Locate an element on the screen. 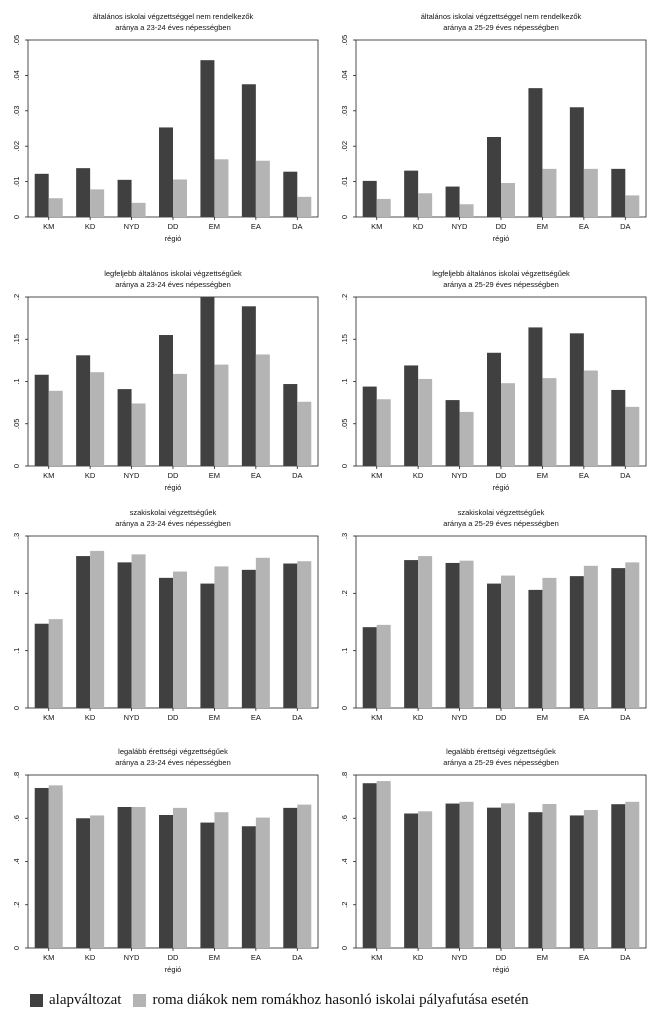 The height and width of the screenshot is (1027, 662). y-tick-label: .15 is located at coordinates (16, 339).